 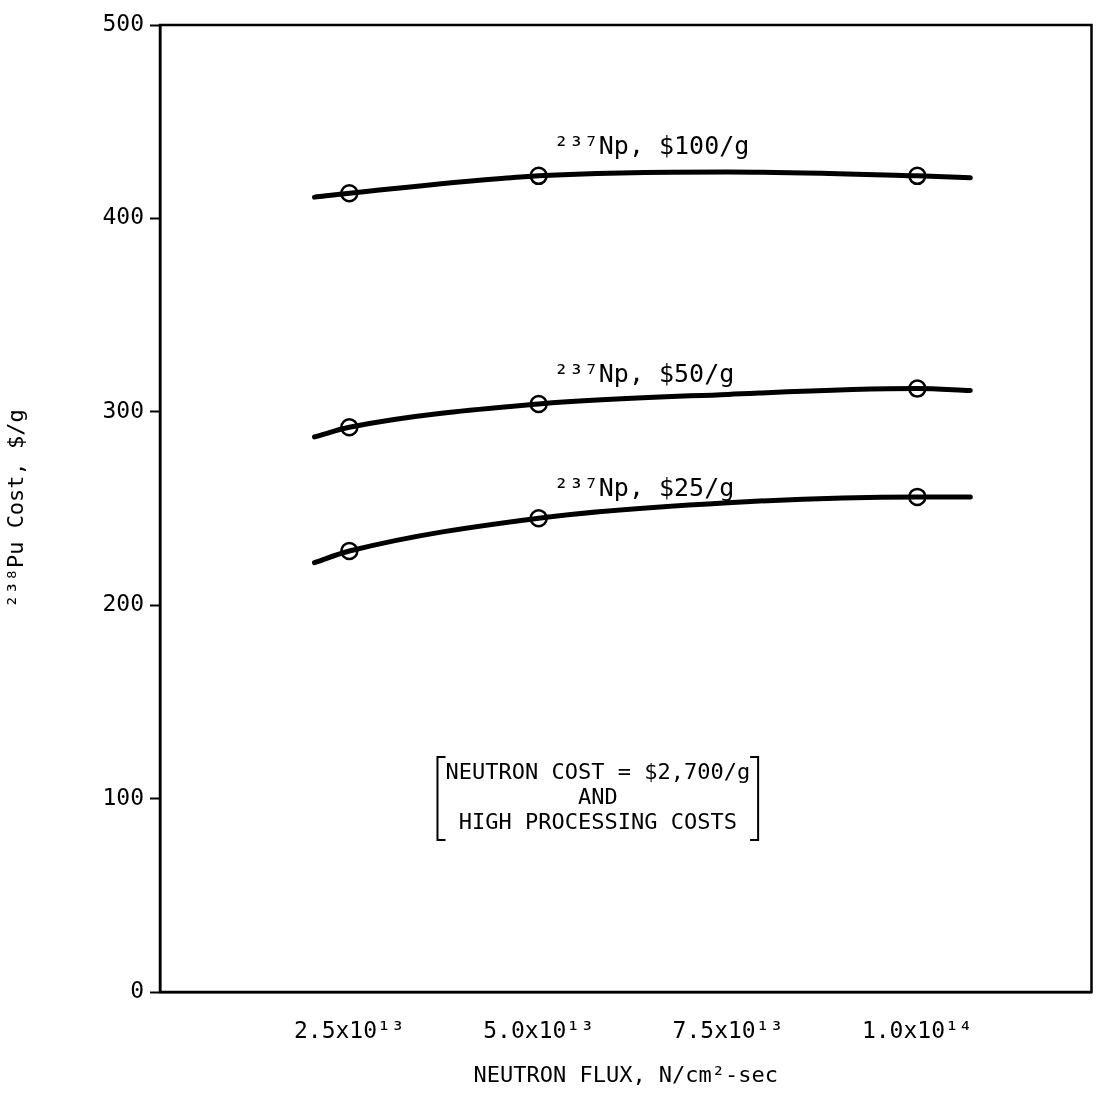 What do you see at coordinates (644, 488) in the screenshot?
I see `series-label: ²³⁷Np, $25/g` at bounding box center [644, 488].